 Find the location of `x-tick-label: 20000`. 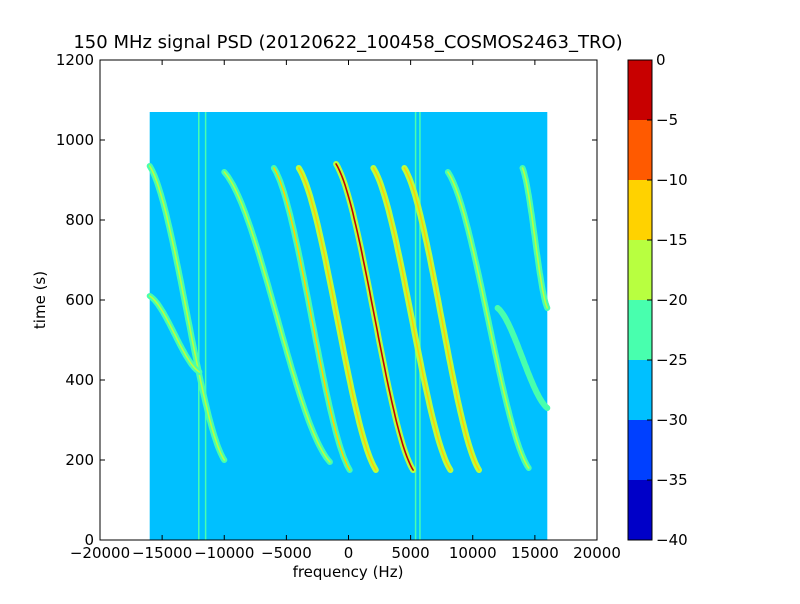

x-tick-label: 20000 is located at coordinates (597, 553).